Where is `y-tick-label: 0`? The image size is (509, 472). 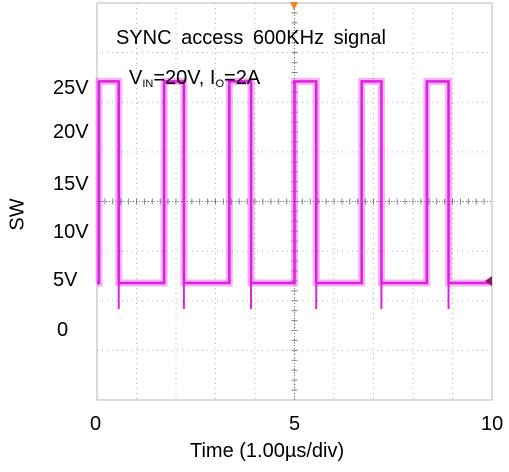 y-tick-label: 0 is located at coordinates (63, 330).